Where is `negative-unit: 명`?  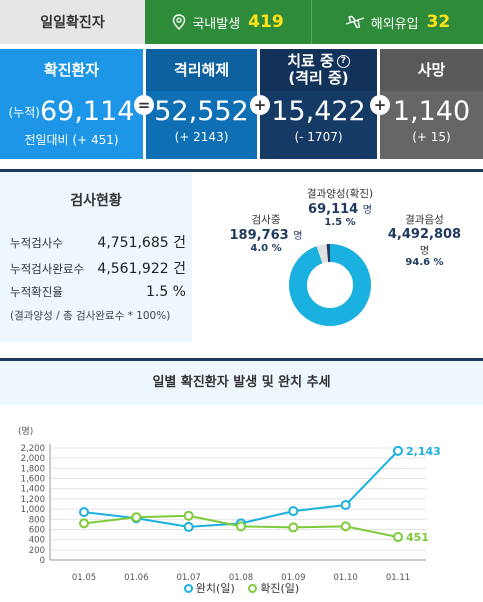
negative-unit: 명 is located at coordinates (424, 251).